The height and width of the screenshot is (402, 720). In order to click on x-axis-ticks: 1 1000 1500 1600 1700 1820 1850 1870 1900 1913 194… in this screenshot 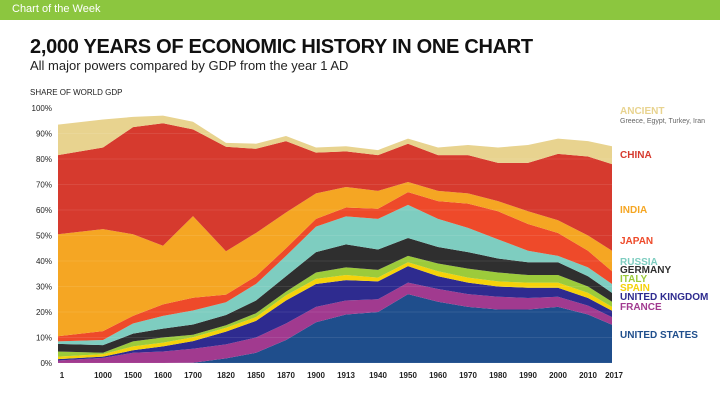, I will do `click(342, 375)`.